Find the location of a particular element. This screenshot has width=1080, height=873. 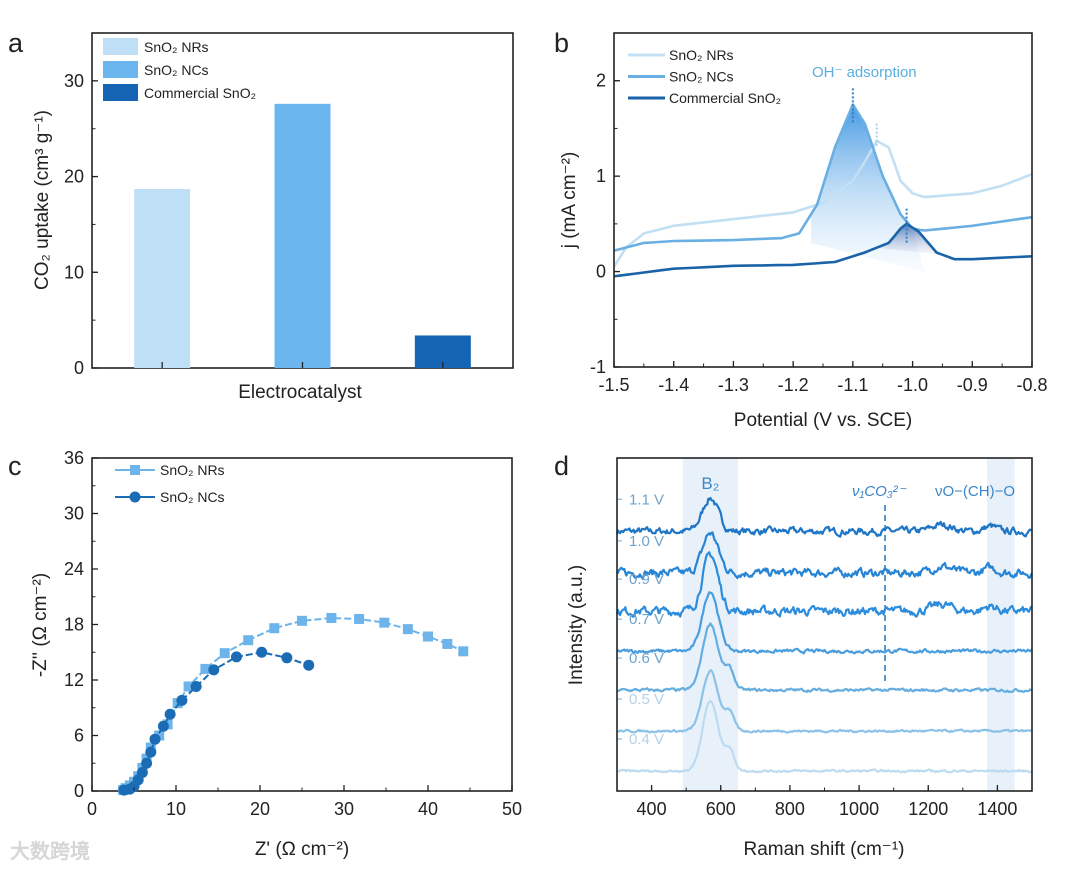

annotation: OH⁻ adsorption is located at coordinates (864, 72).